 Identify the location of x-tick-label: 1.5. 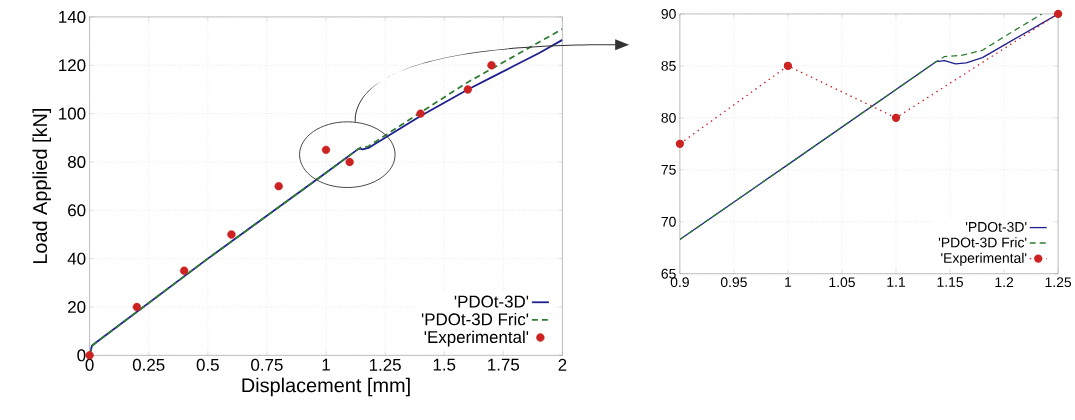
(444, 364).